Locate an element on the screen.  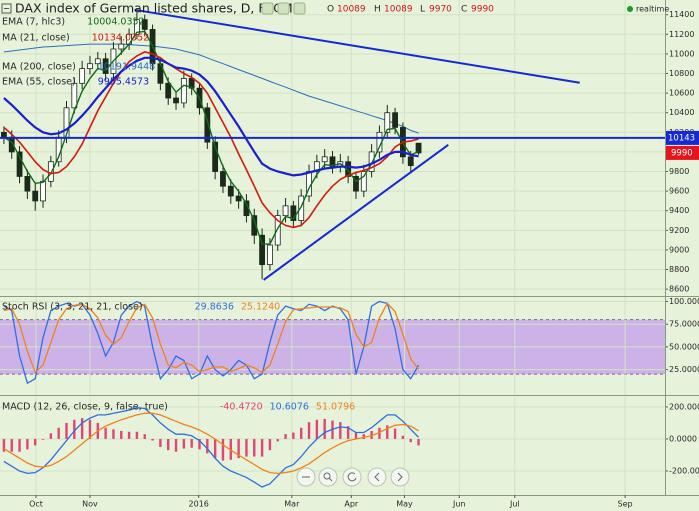
legend-value: 10191.9448 is located at coordinates (126, 67).